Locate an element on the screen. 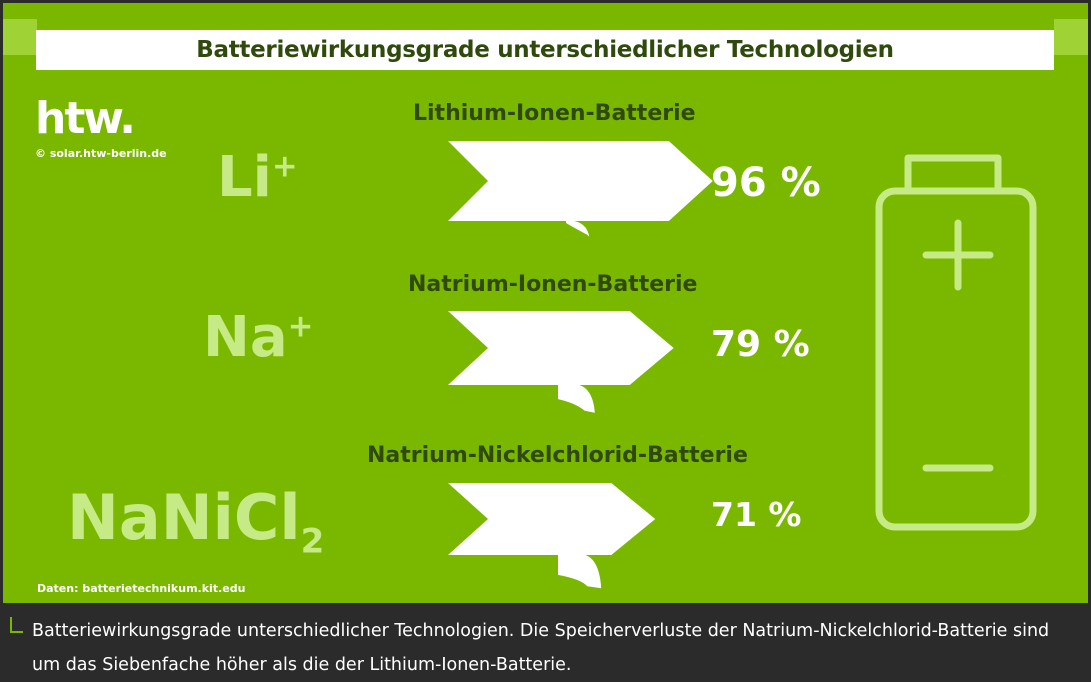 The width and height of the screenshot is (1091, 682). category-label: Lithium-Ionen-Batterie is located at coordinates (554, 113).